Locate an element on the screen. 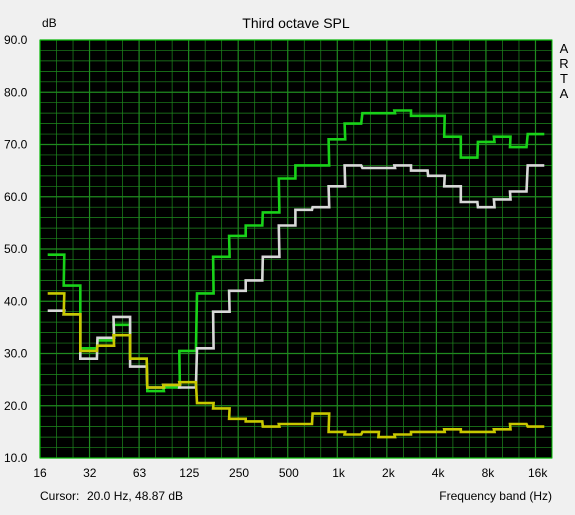  x-tick-labels: 16 32 63 125 250 500 1k 2k 4k 8k 16k is located at coordinates (290, 473).